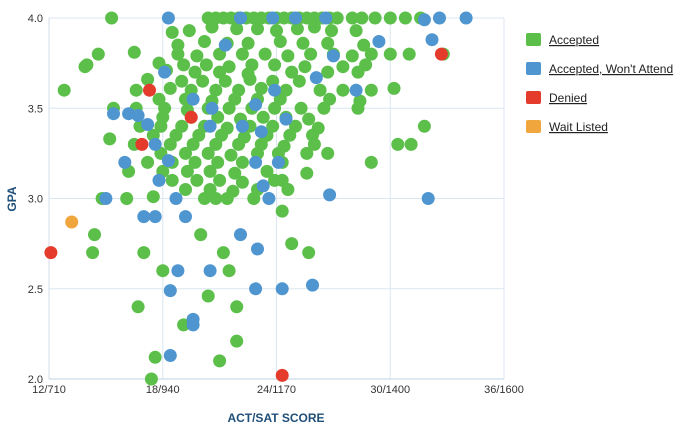  What do you see at coordinates (568, 98) in the screenshot?
I see `legend-label-denied: Denied` at bounding box center [568, 98].